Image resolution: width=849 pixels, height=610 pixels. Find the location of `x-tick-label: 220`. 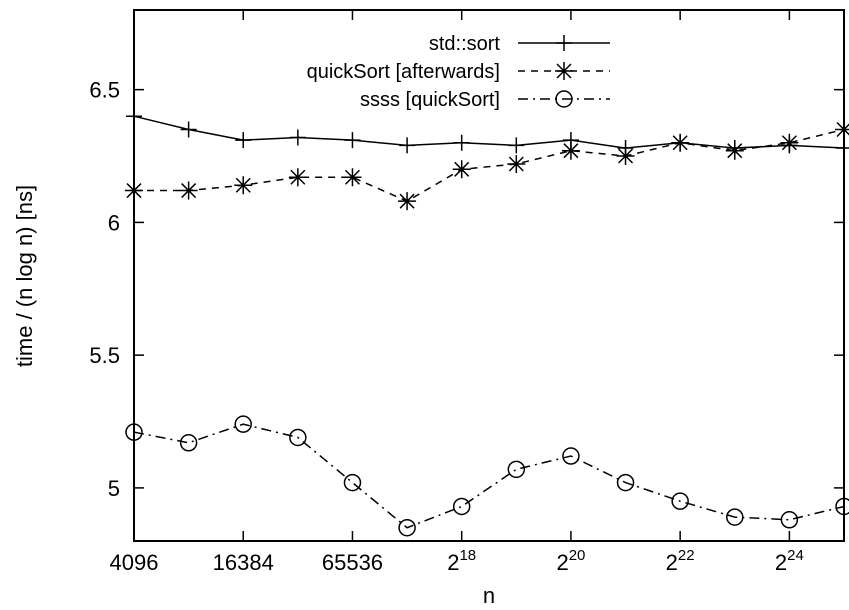

x-tick-label: 220 is located at coordinates (570, 561).